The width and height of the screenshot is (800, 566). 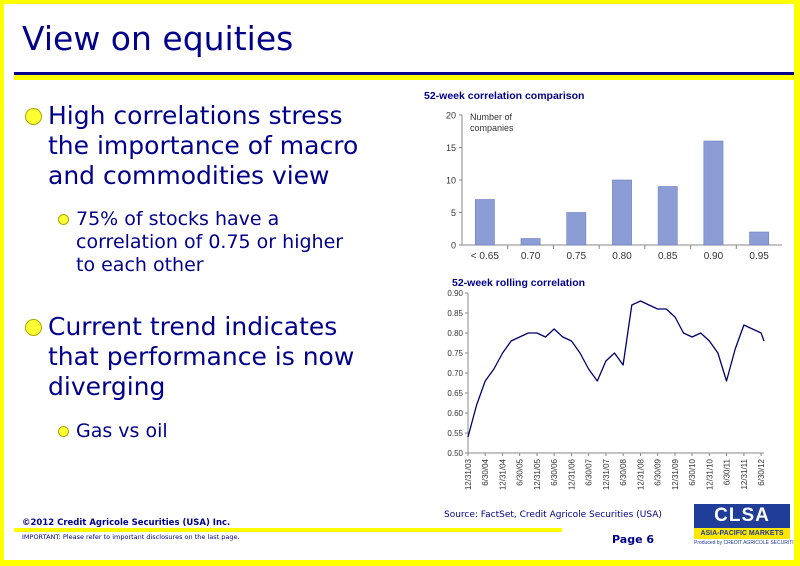 What do you see at coordinates (455, 373) in the screenshot?
I see `line-chart-y-tick-label: 0.70` at bounding box center [455, 373].